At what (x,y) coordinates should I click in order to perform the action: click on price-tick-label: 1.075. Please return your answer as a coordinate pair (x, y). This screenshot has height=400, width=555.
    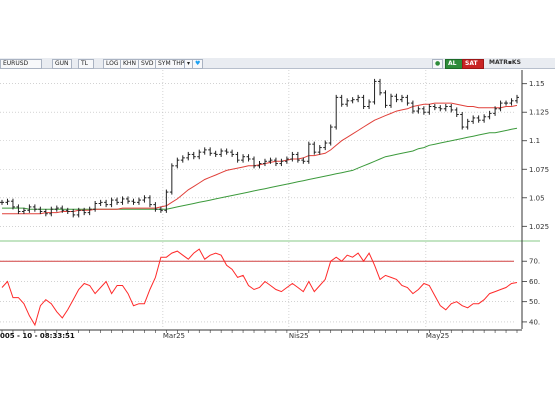
    Looking at the image, I should click on (539, 170).